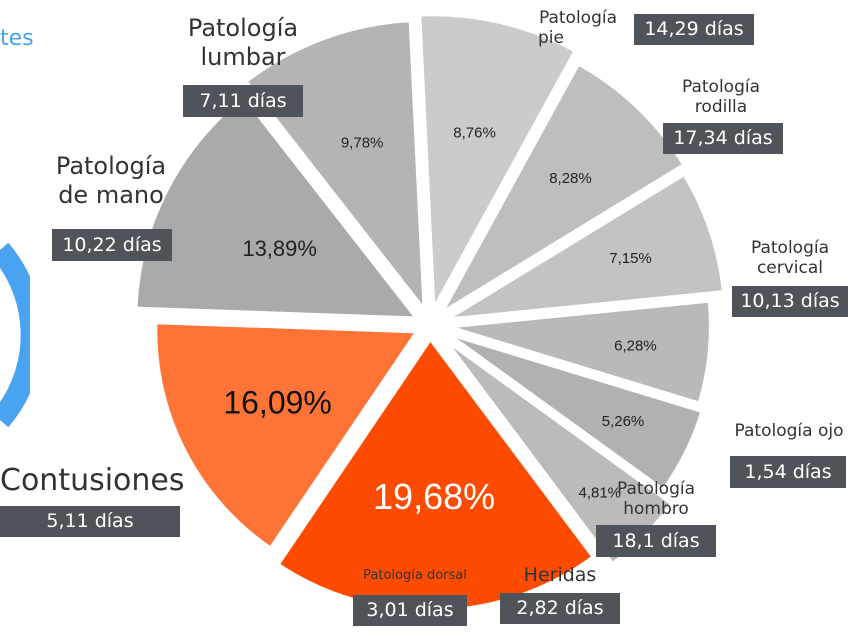 This screenshot has height=637, width=852. What do you see at coordinates (623, 421) in the screenshot?
I see `pct-label-heridas: 5,26%` at bounding box center [623, 421].